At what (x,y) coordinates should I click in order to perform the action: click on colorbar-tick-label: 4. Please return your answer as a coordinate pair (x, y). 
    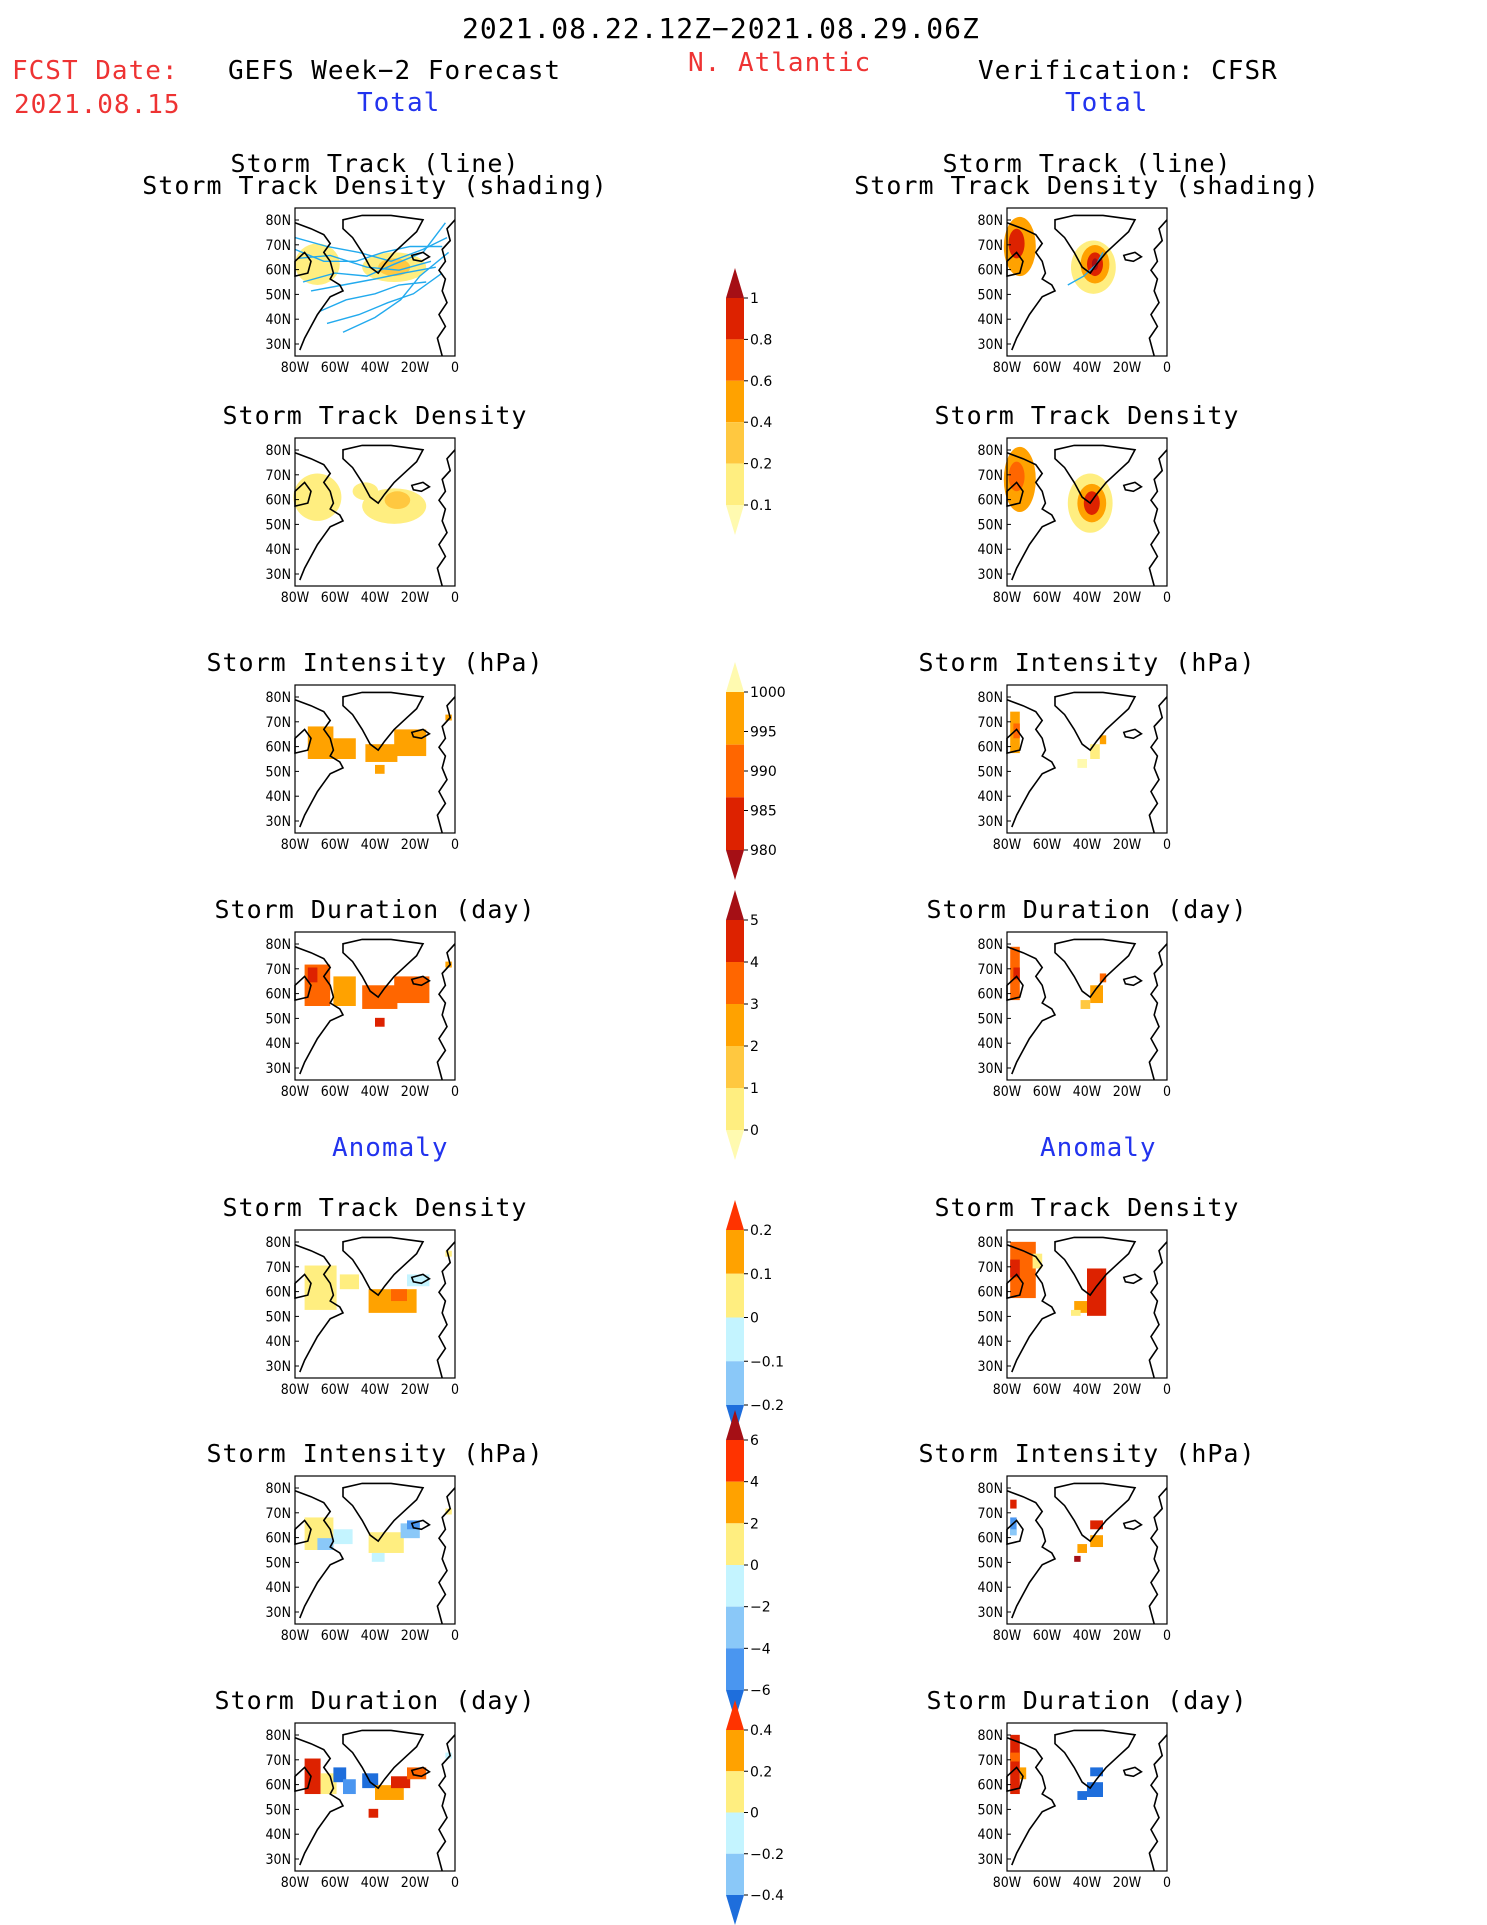
    Looking at the image, I should click on (754, 963).